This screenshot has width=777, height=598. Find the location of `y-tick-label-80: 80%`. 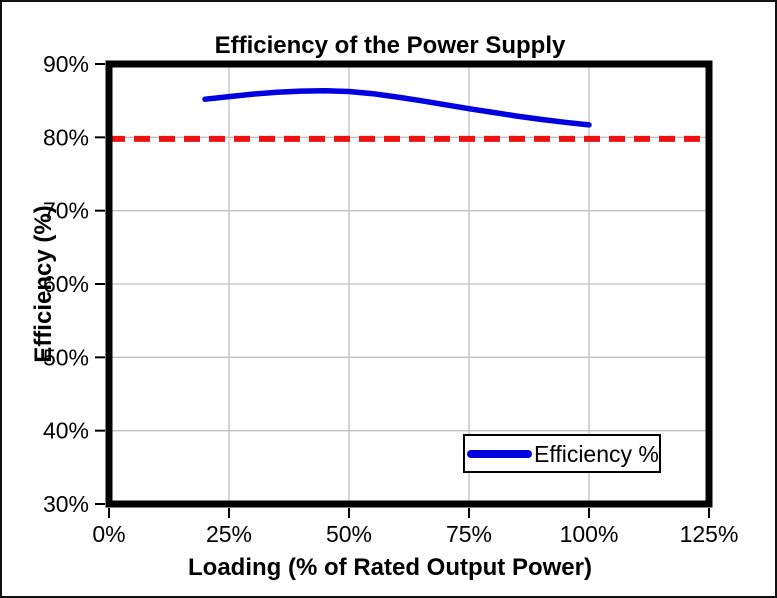

y-tick-label-80: 80% is located at coordinates (66, 137).